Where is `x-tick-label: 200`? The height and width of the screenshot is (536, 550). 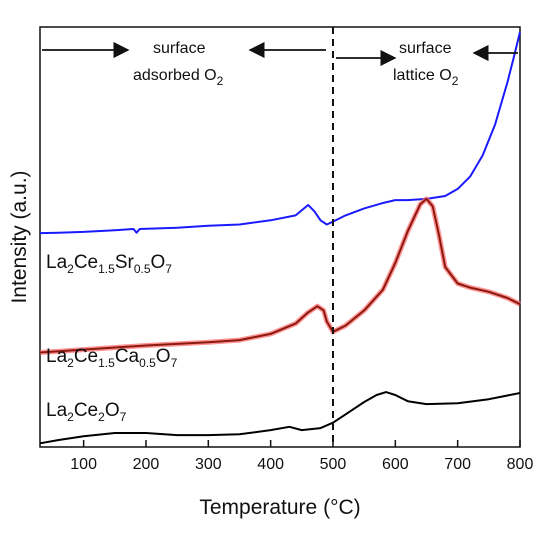
x-tick-label: 200 is located at coordinates (146, 464).